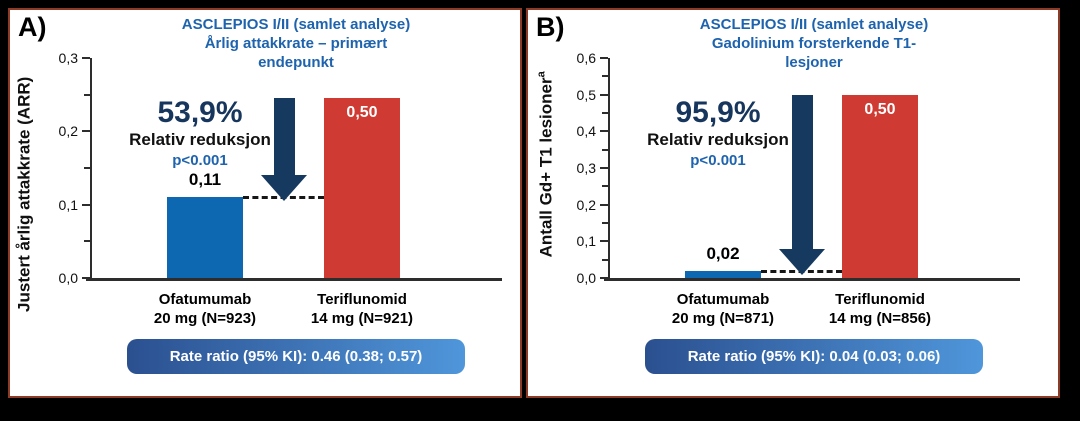  Describe the element at coordinates (24, 194) in the screenshot. I see `chart-a-y-axis-label: Justert årlig attakkrate (ARR)` at that location.